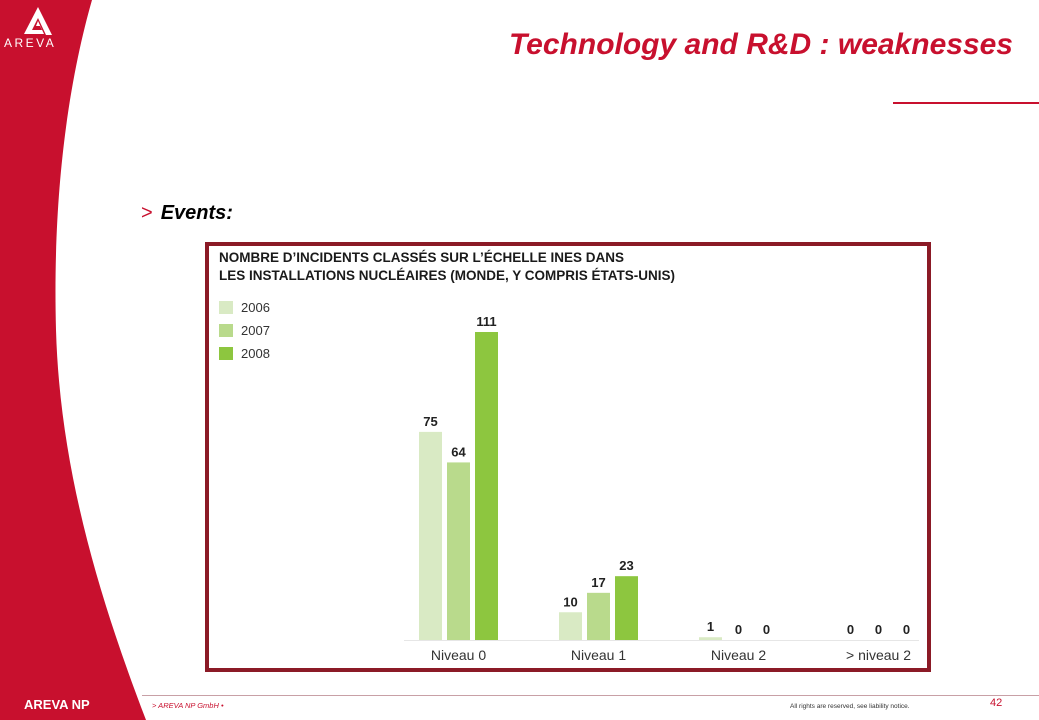 The width and height of the screenshot is (1039, 720). I want to click on bar-value-label: 1, so click(710, 626).